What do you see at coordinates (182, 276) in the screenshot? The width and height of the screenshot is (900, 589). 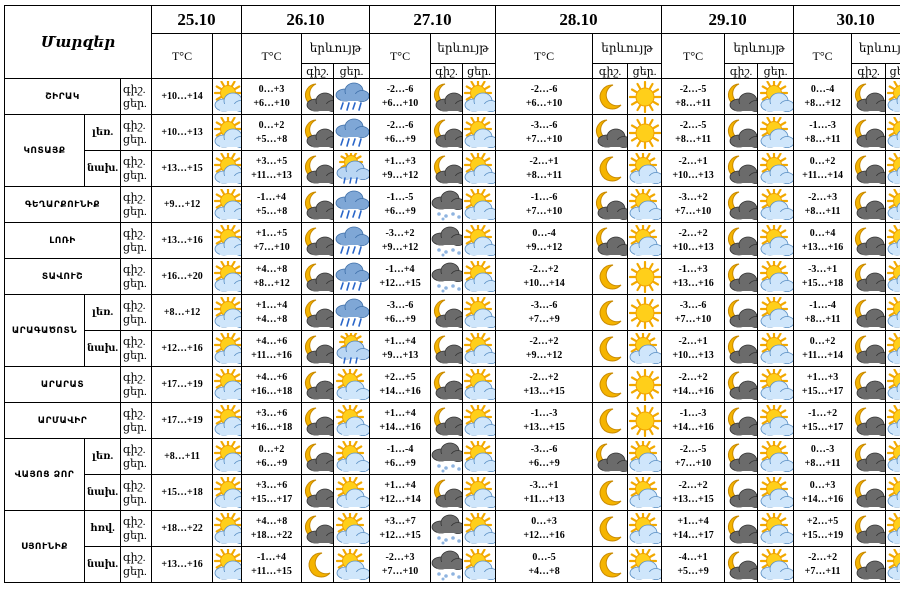 I see `day-temperature: +16…+20` at bounding box center [182, 276].